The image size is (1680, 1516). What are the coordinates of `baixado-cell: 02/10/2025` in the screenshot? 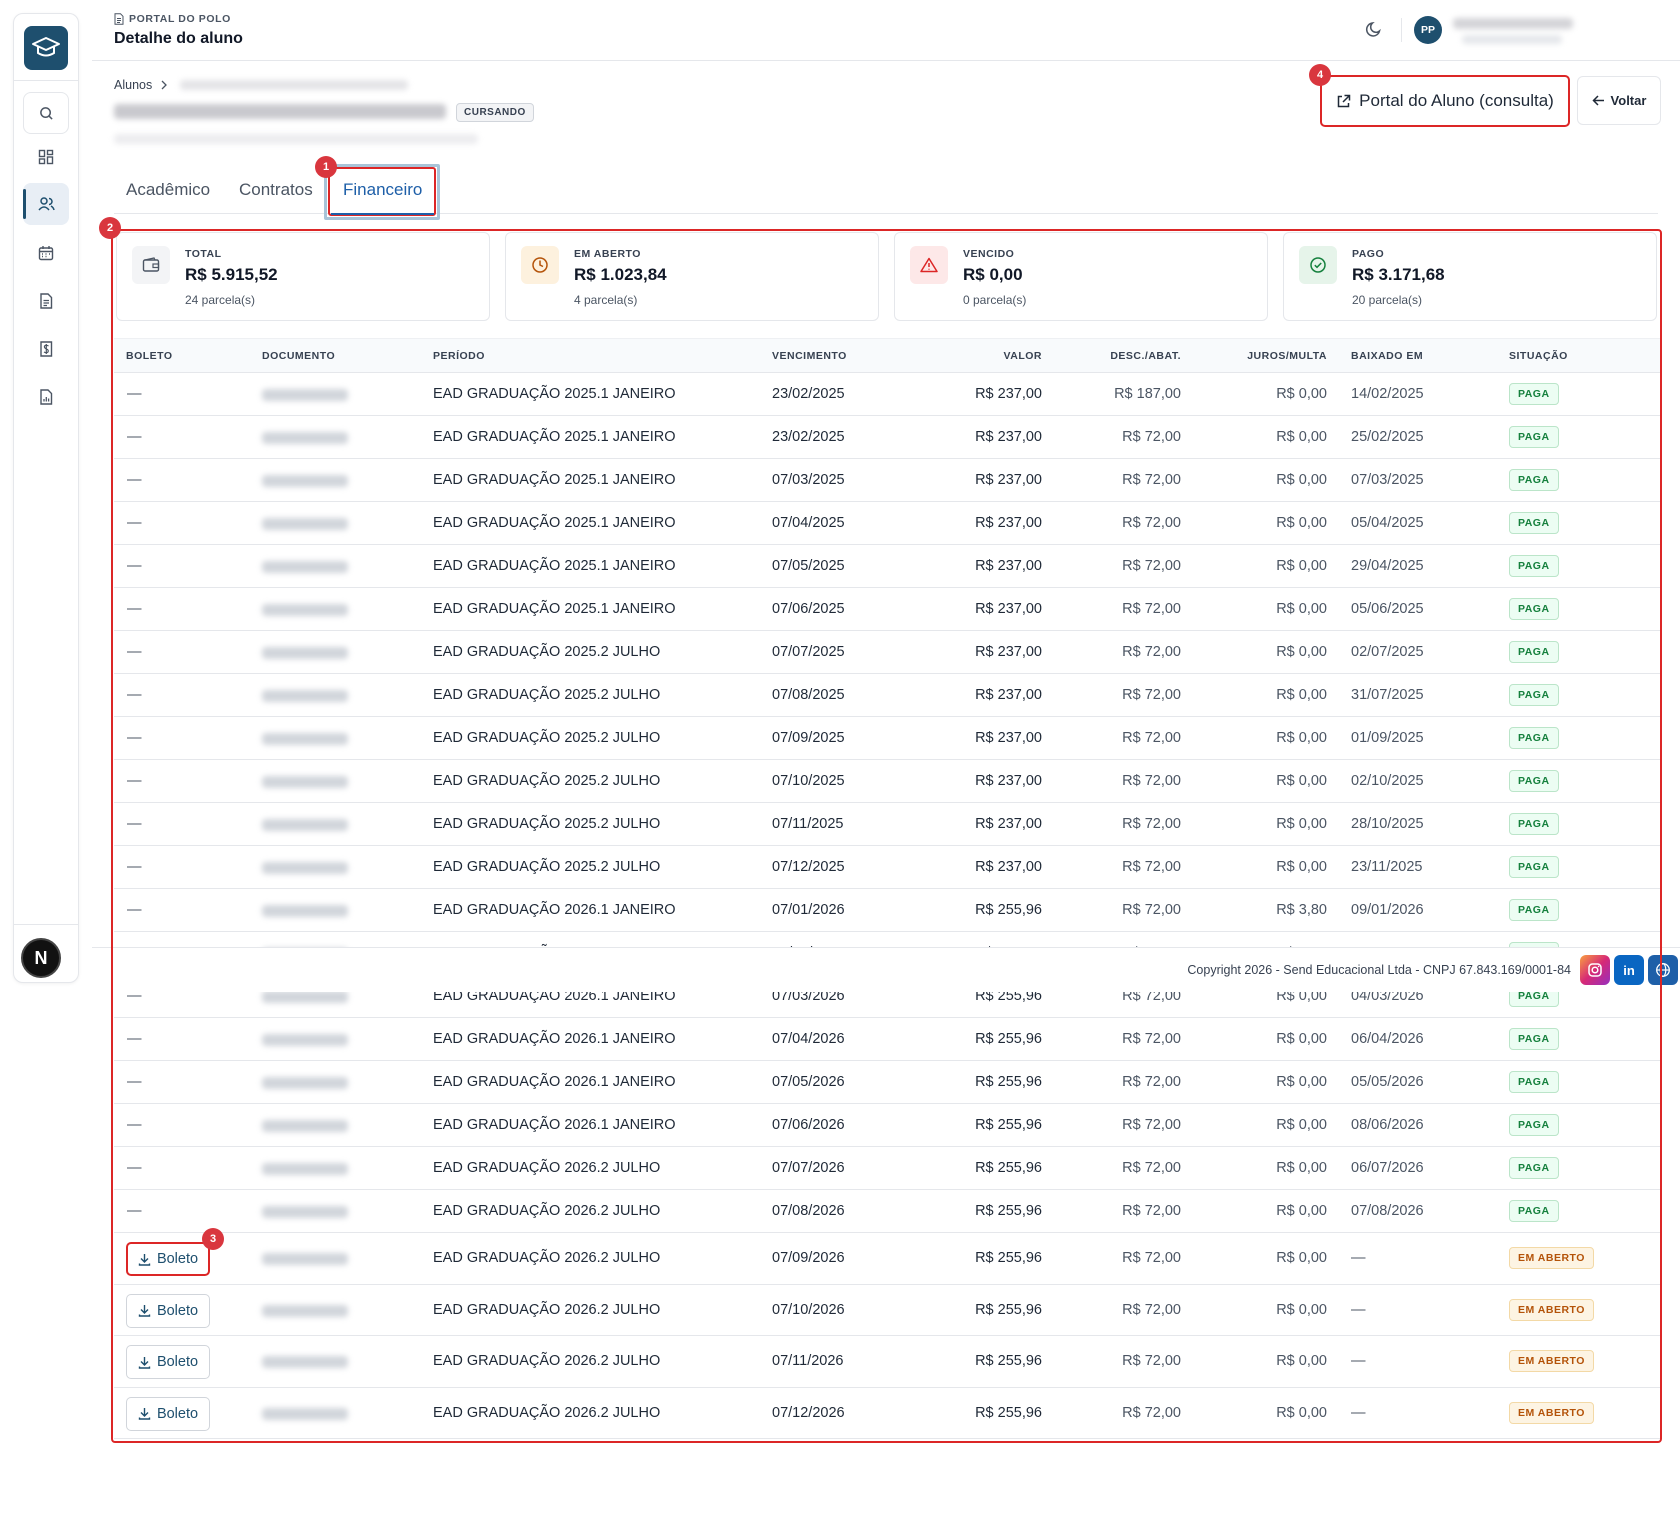 It's located at (1387, 781).